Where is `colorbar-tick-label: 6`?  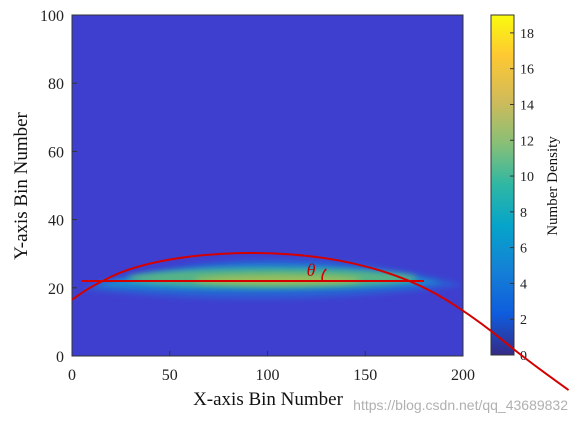 colorbar-tick-label: 6 is located at coordinates (523, 249).